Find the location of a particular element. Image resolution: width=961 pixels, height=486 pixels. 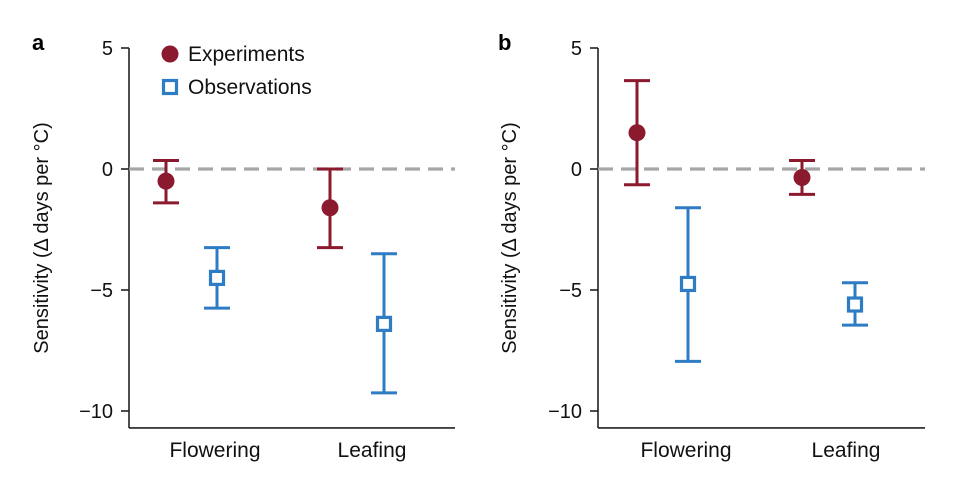

legend: Experiments Observations is located at coordinates (236, 71).